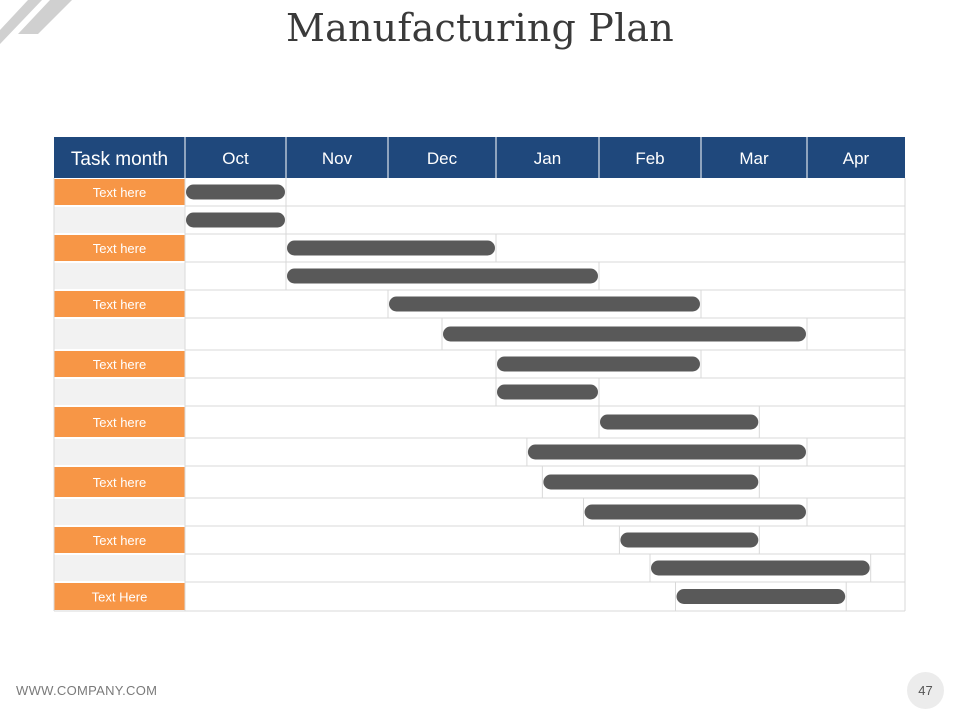  I want to click on header-task-month-label: Task month, so click(119, 159).